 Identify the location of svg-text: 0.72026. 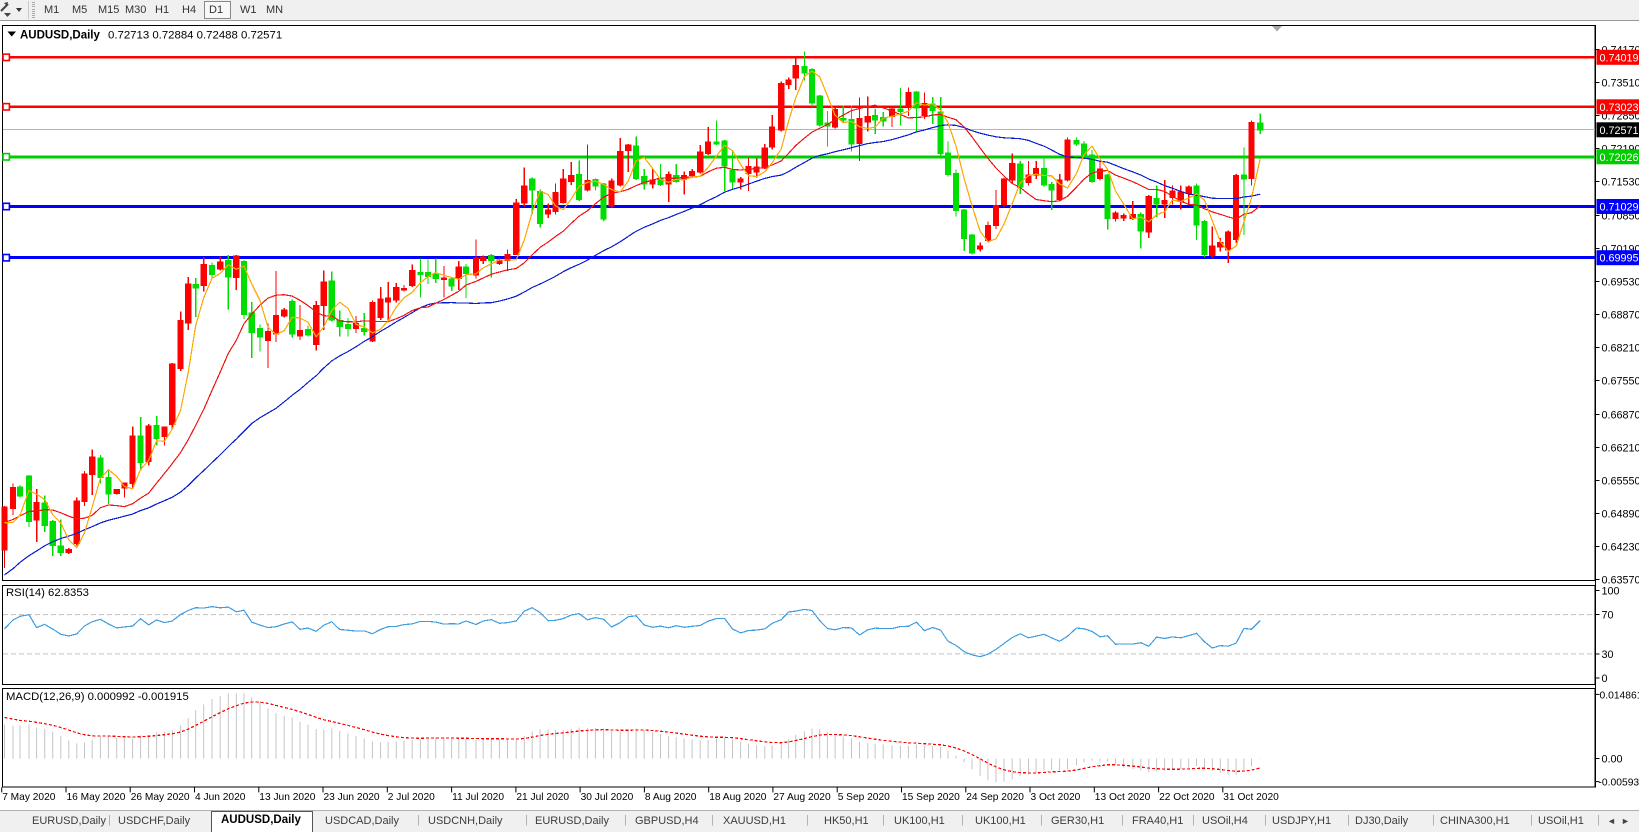
(1619, 158).